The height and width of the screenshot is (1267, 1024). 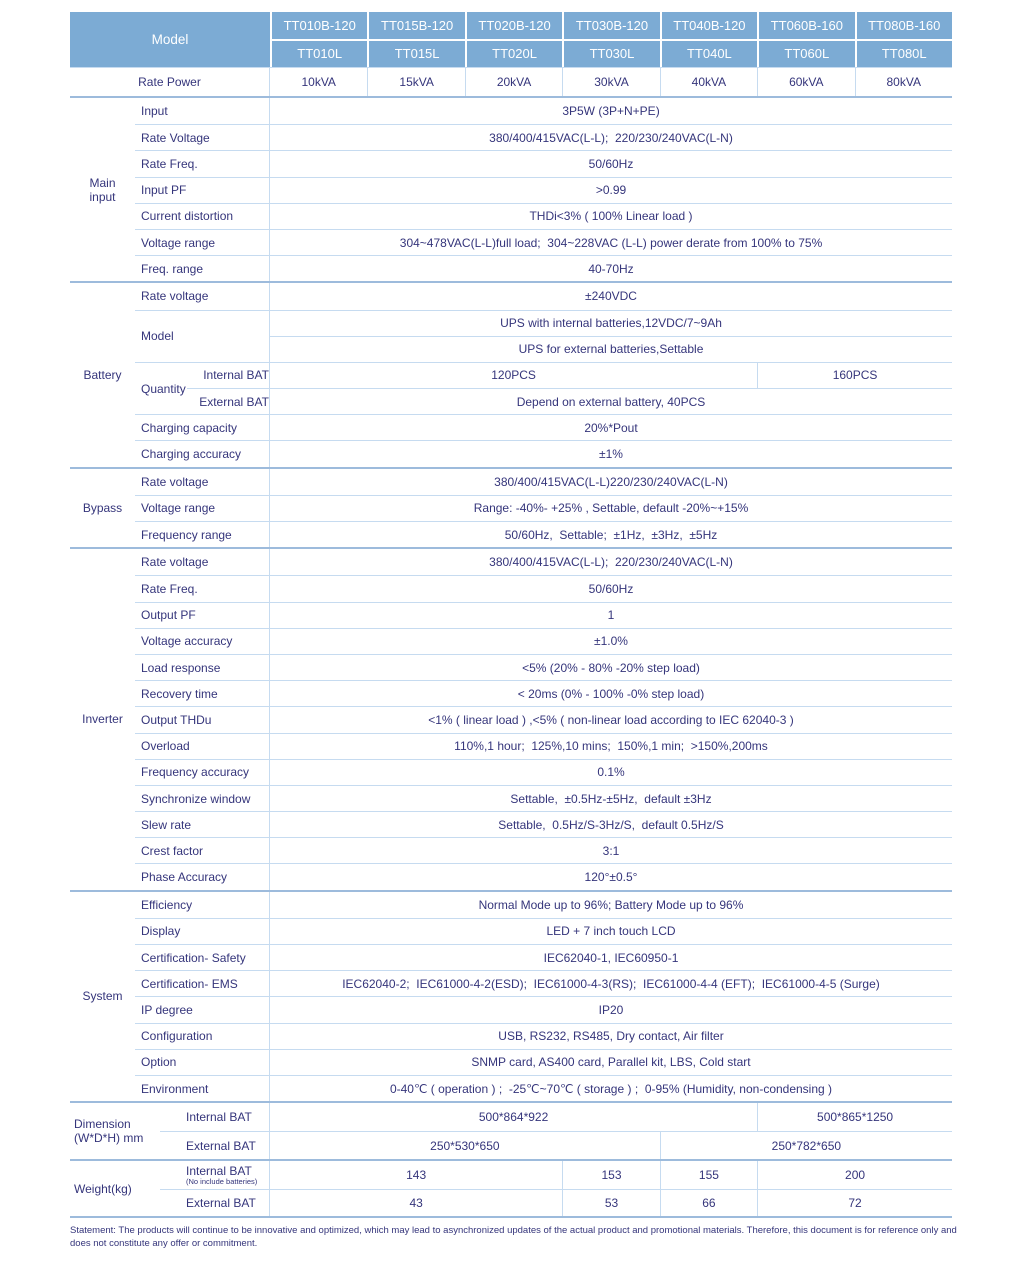 What do you see at coordinates (556, 1145) in the screenshot?
I see `table-row: External BAT 250*530*650 250*782*650` at bounding box center [556, 1145].